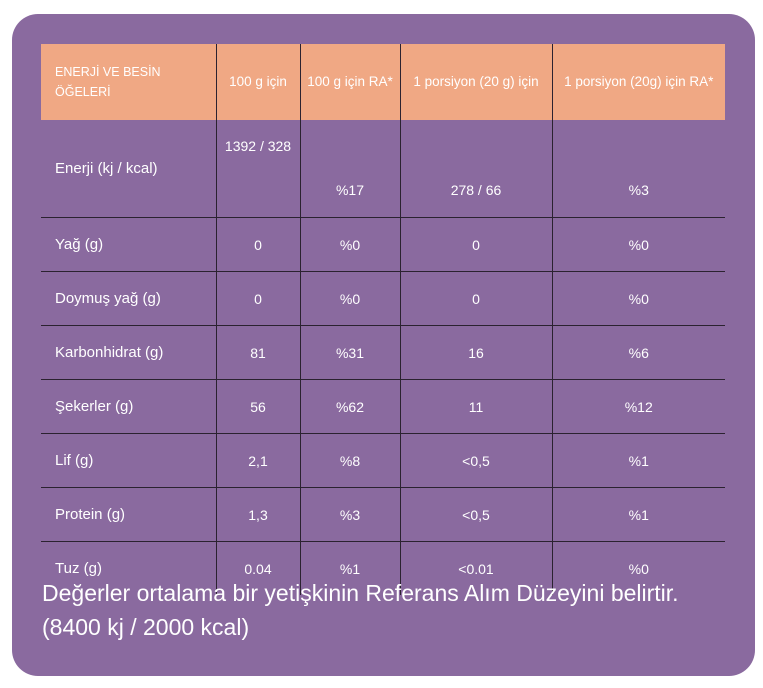 The height and width of the screenshot is (688, 763). What do you see at coordinates (349, 169) in the screenshot?
I see `cell-ra-100g: %17` at bounding box center [349, 169].